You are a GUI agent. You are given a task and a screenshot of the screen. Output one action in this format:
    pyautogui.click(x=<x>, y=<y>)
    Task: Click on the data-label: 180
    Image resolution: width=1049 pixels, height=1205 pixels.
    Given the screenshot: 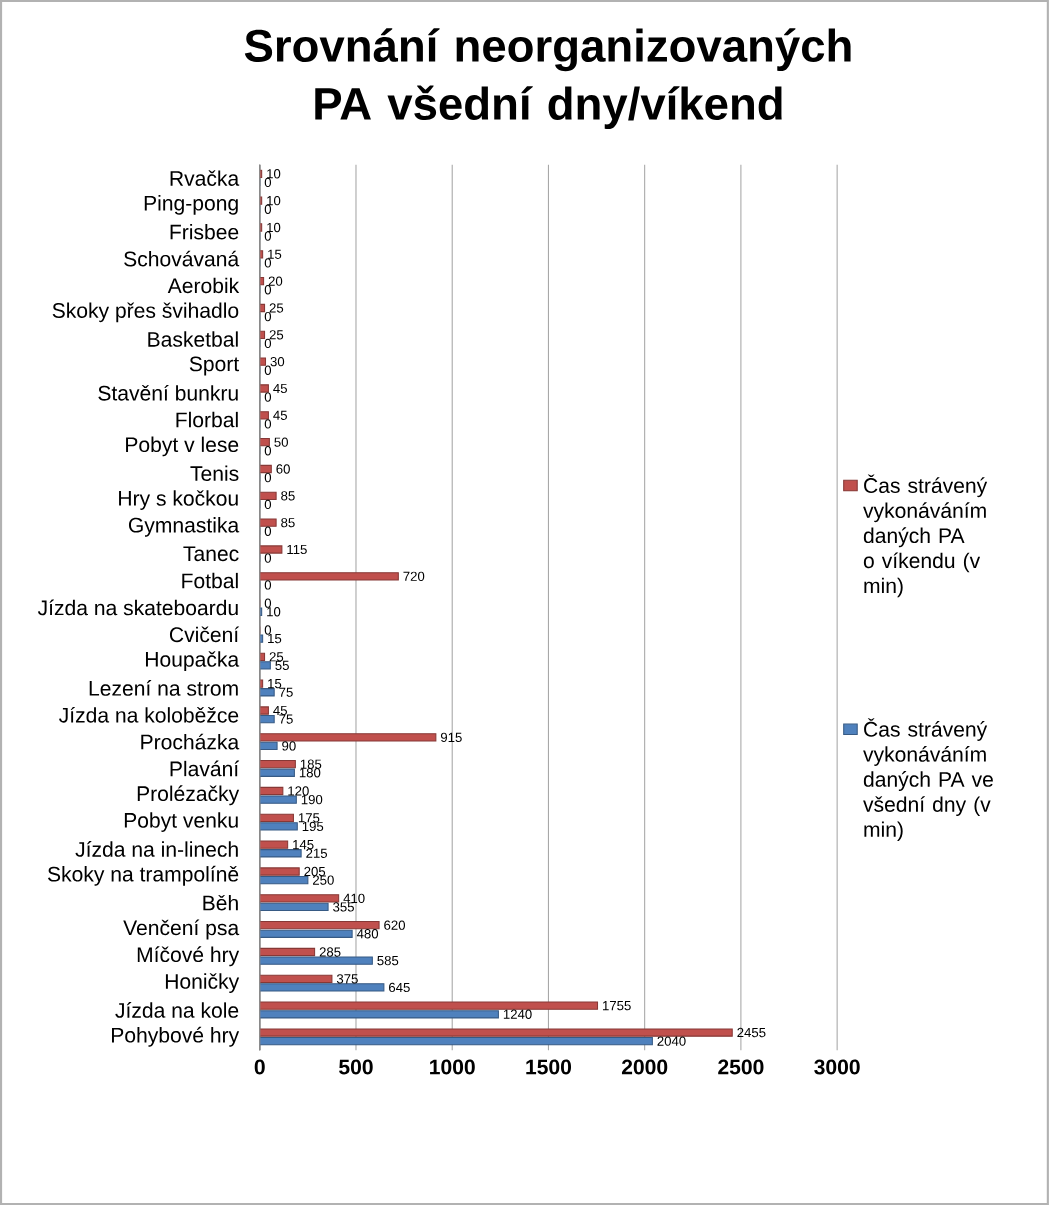 What is the action you would take?
    pyautogui.click(x=310, y=773)
    